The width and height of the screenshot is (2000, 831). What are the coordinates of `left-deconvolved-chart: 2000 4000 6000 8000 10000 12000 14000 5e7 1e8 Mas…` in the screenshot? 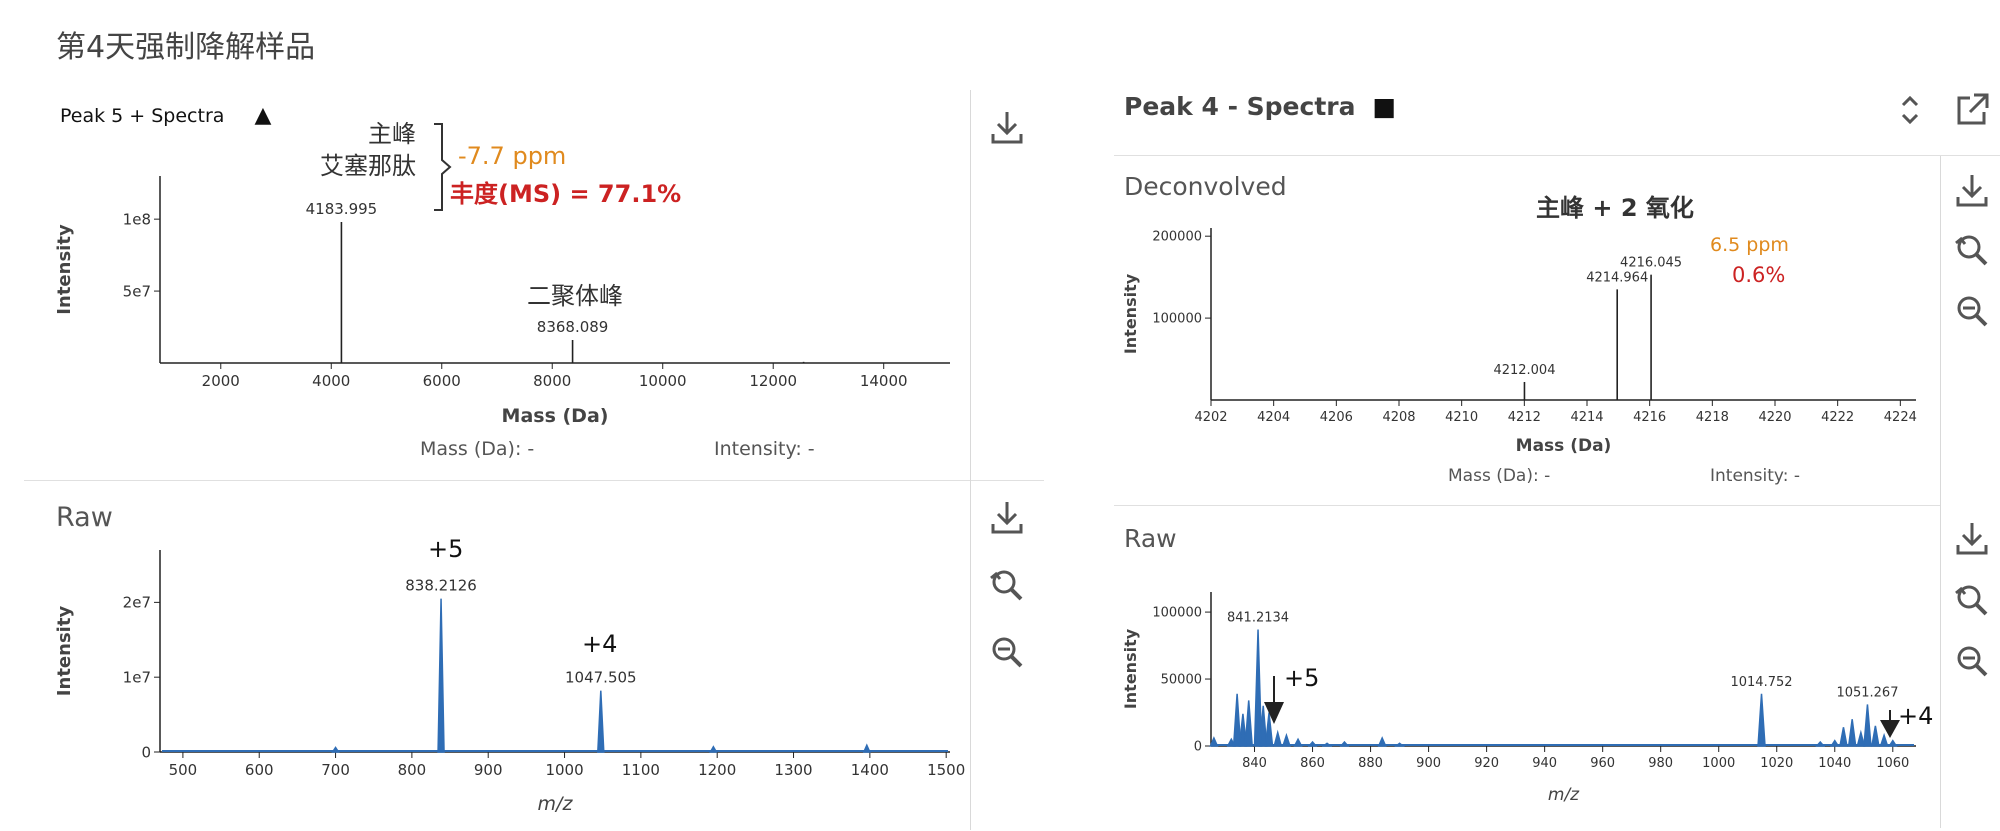 It's located at (502, 301).